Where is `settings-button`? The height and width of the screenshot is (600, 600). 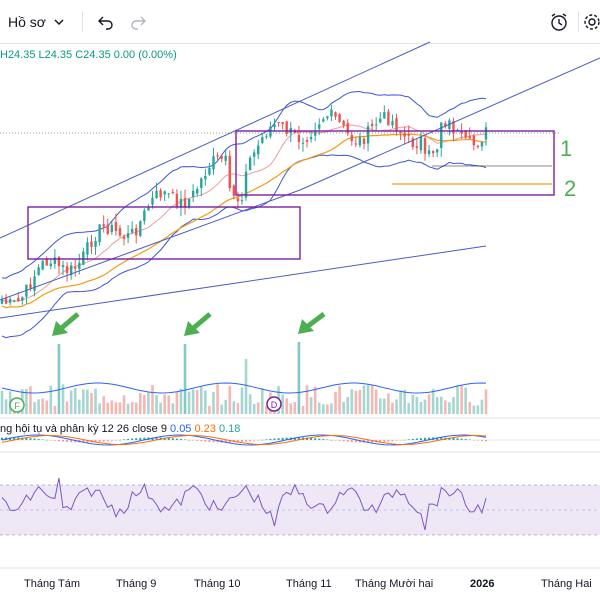 settings-button is located at coordinates (591, 22).